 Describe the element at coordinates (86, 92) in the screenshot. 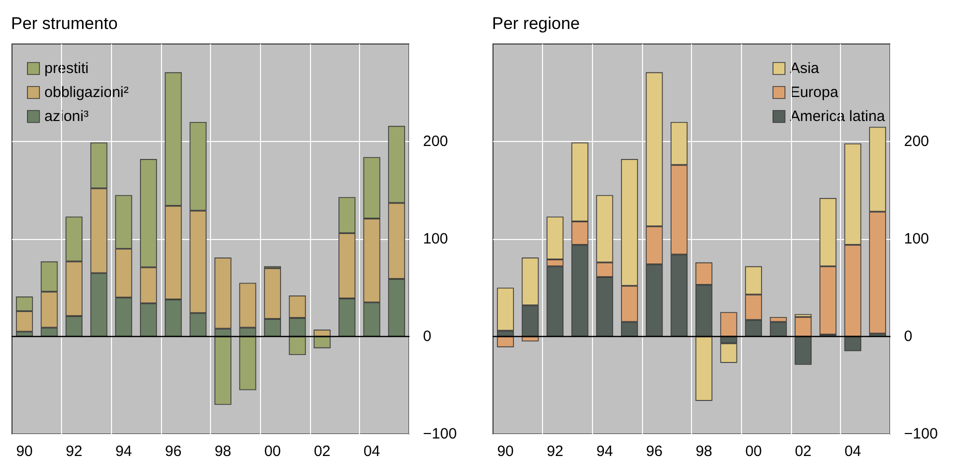

I see `legend-label: obbligazioni²` at that location.